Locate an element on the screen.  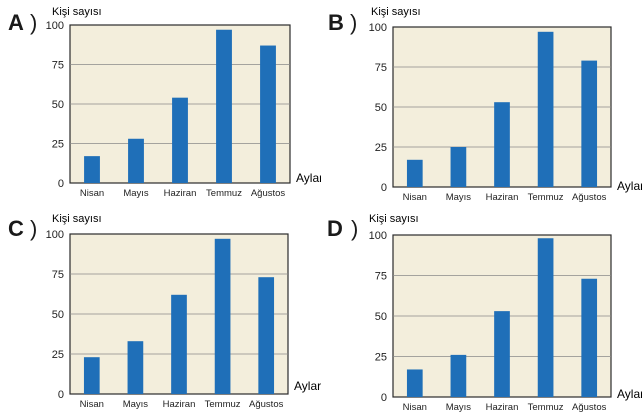
option-letter: A is located at coordinates (16, 22).